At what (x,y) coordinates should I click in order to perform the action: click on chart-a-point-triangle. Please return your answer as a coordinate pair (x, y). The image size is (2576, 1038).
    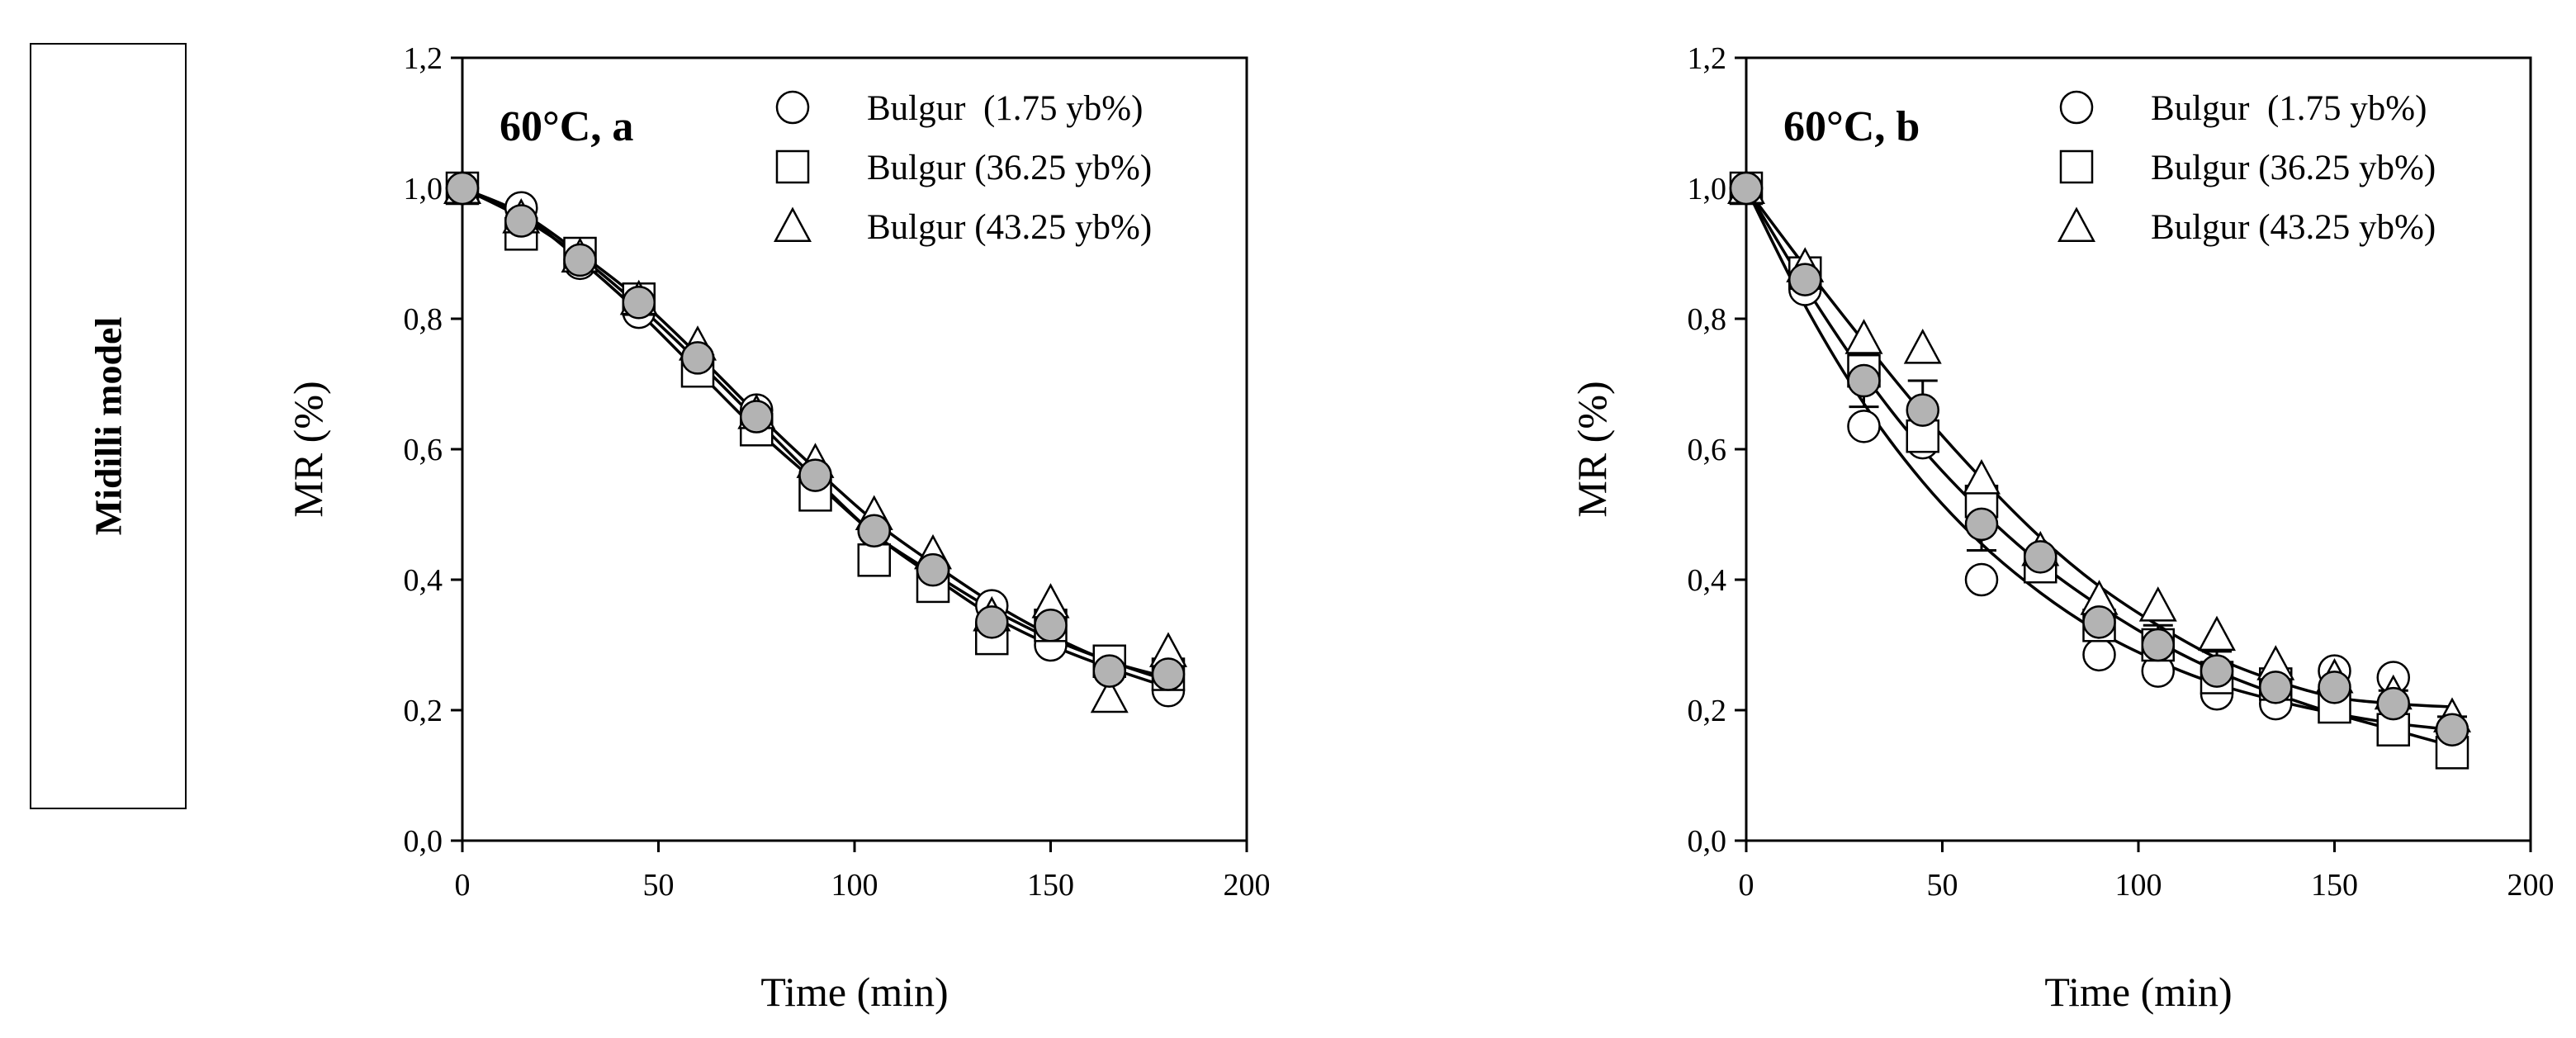
    Looking at the image, I should click on (1109, 695).